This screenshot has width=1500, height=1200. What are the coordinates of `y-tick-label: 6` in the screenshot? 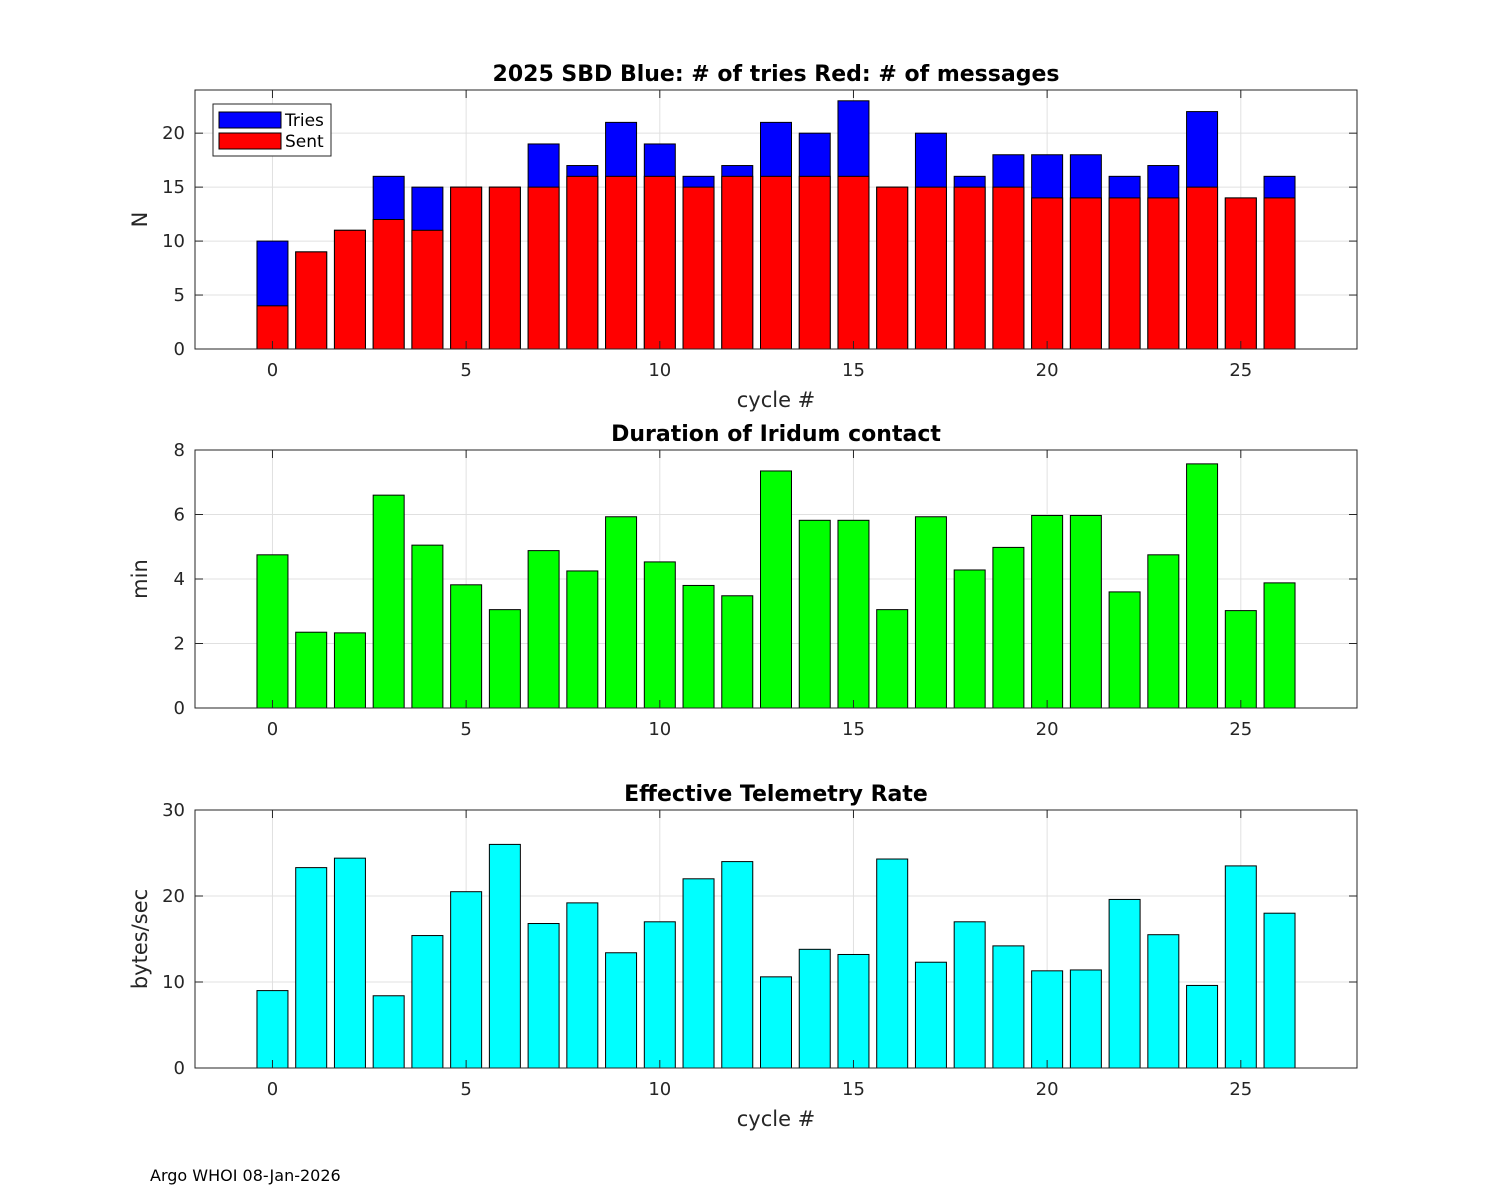 It's located at (179, 515).